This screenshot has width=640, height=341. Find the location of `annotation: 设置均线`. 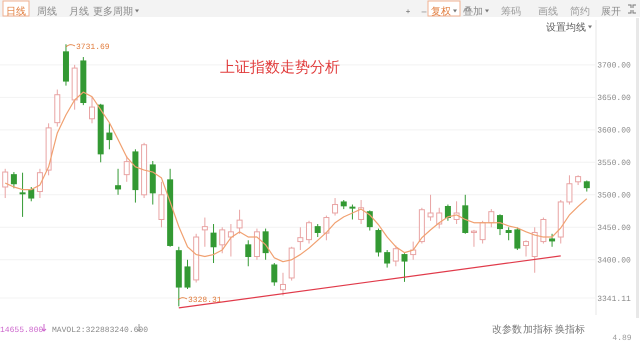

annotation: 设置均线 is located at coordinates (566, 28).